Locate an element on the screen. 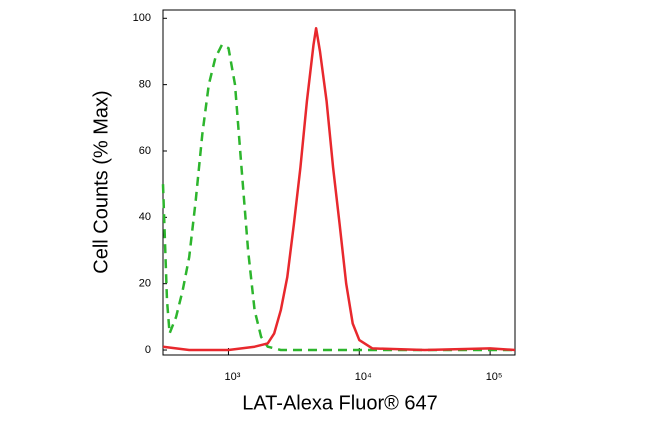 The width and height of the screenshot is (650, 429). x-tick-label: 10⁴ is located at coordinates (363, 377).